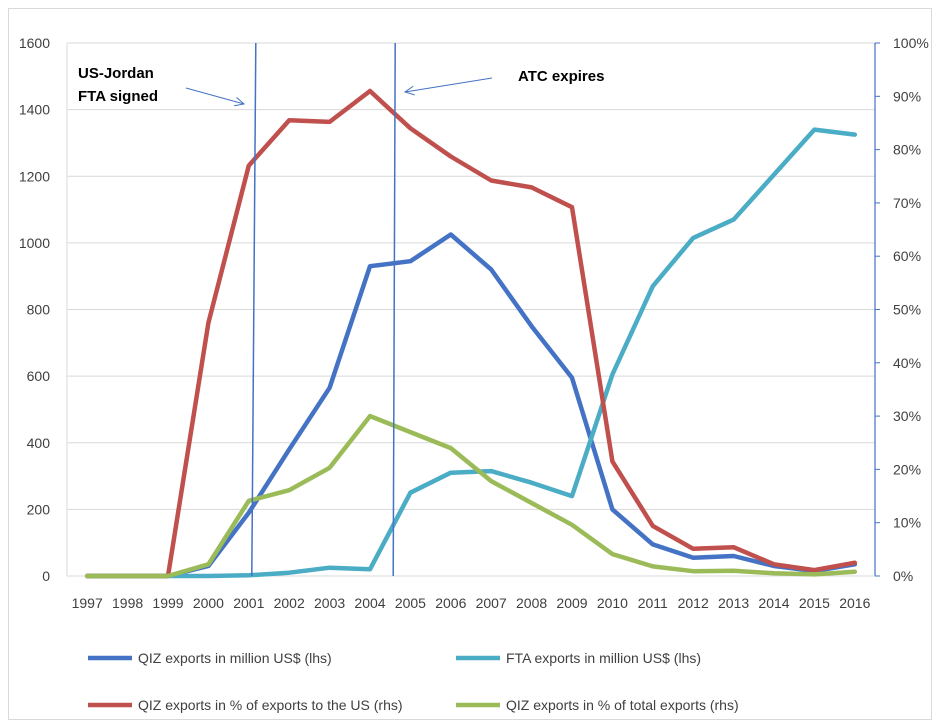 The image size is (941, 727). I want to click on right-tick-label: 50%, so click(907, 310).